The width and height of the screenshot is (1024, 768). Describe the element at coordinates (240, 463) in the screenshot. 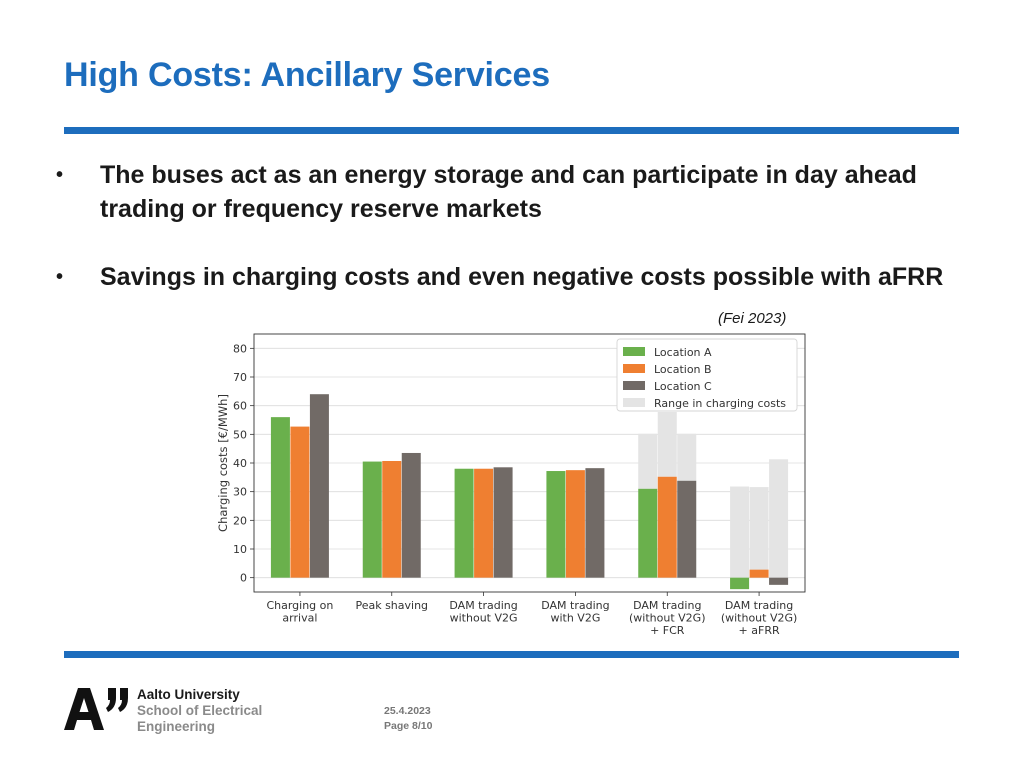

I see `y-tick-label: 40` at that location.